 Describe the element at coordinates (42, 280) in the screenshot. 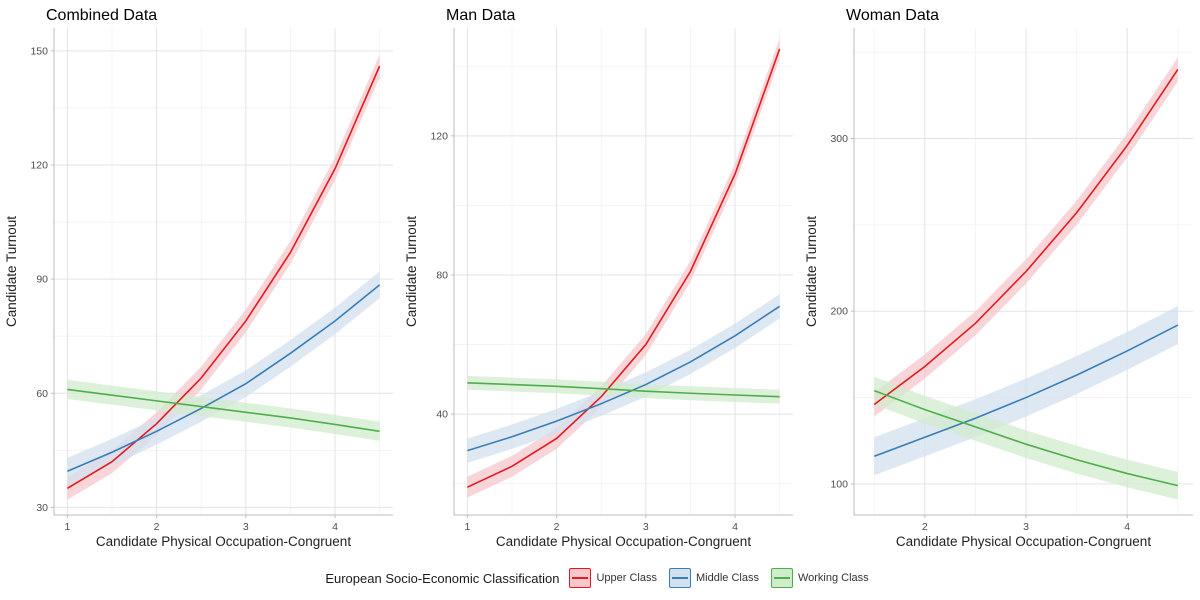

I see `y-tick-label: 90` at that location.